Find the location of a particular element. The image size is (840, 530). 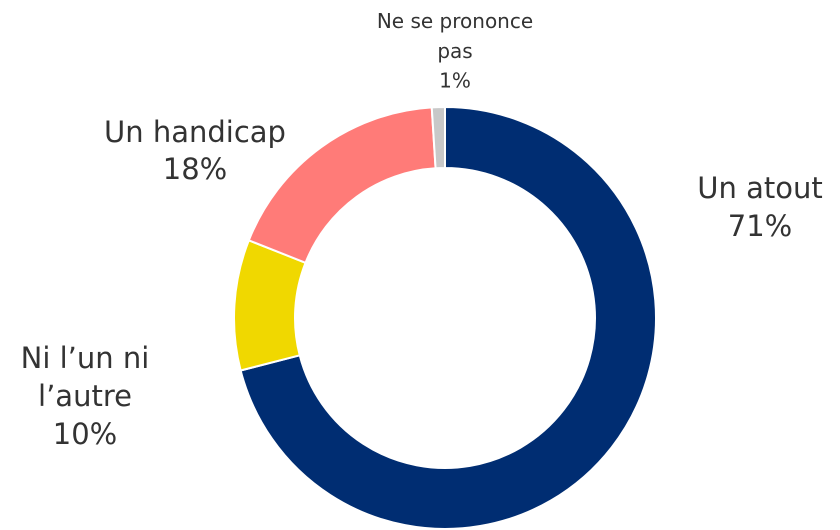

slice-value-label: 10% is located at coordinates (85, 434).